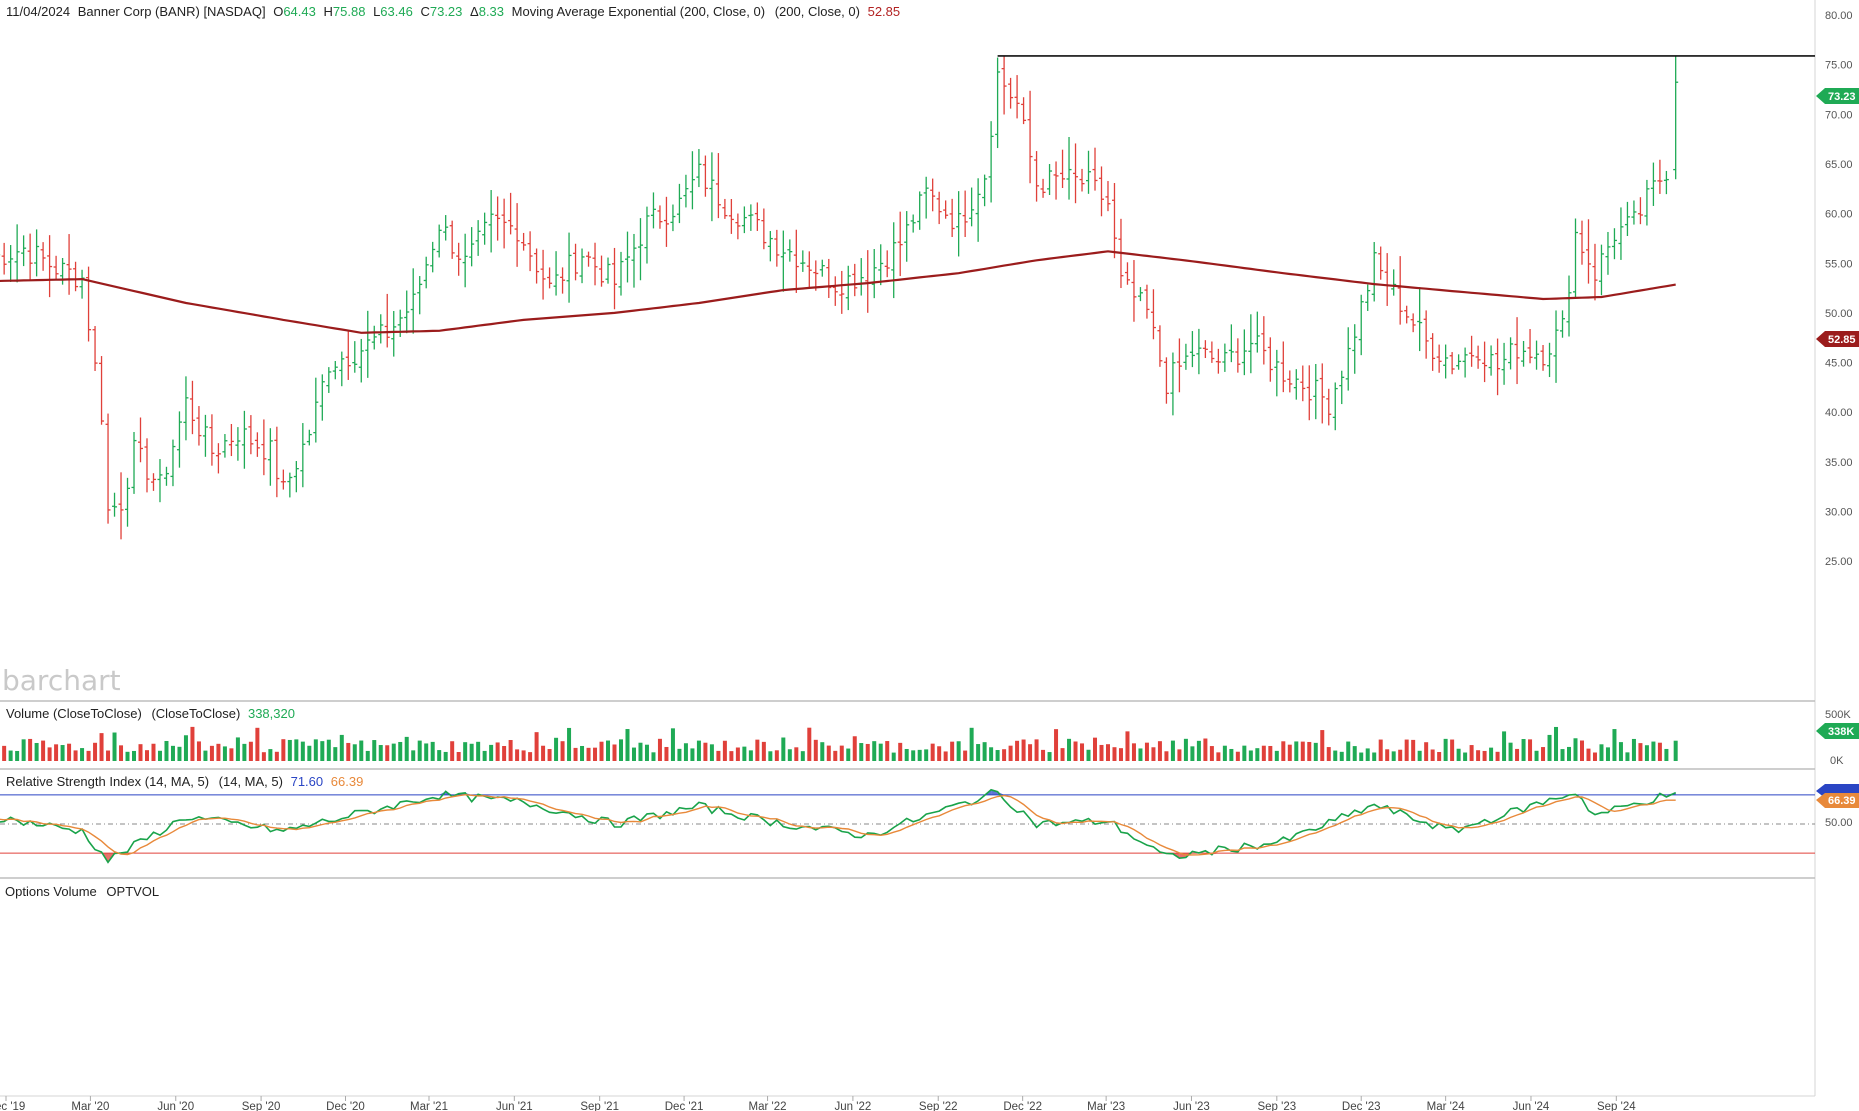 The height and width of the screenshot is (1111, 1859). What do you see at coordinates (429, 1106) in the screenshot?
I see `date-tick-label: Mar '21` at bounding box center [429, 1106].